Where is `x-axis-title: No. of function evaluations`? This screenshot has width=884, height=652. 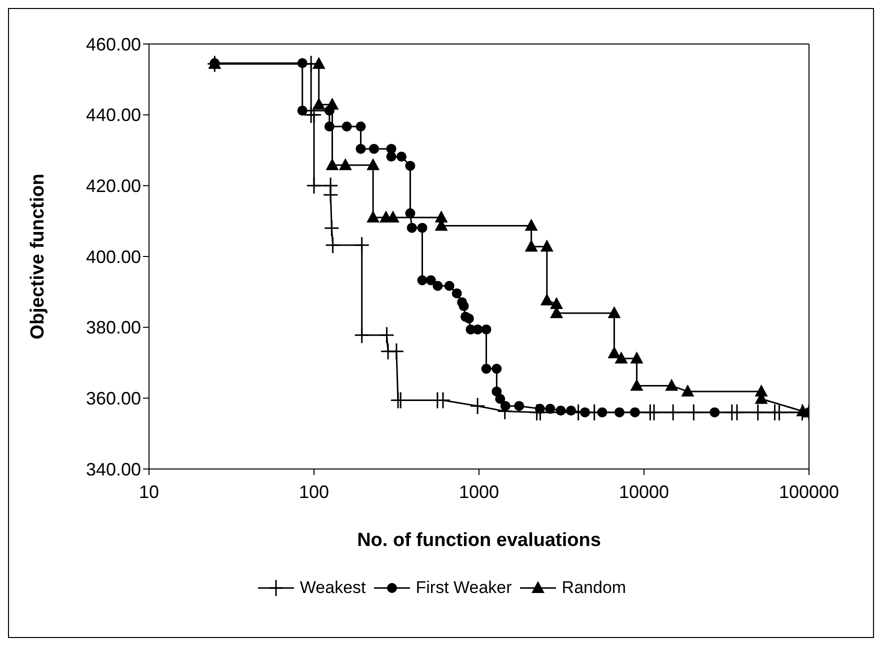 x-axis-title: No. of function evaluations is located at coordinates (479, 540).